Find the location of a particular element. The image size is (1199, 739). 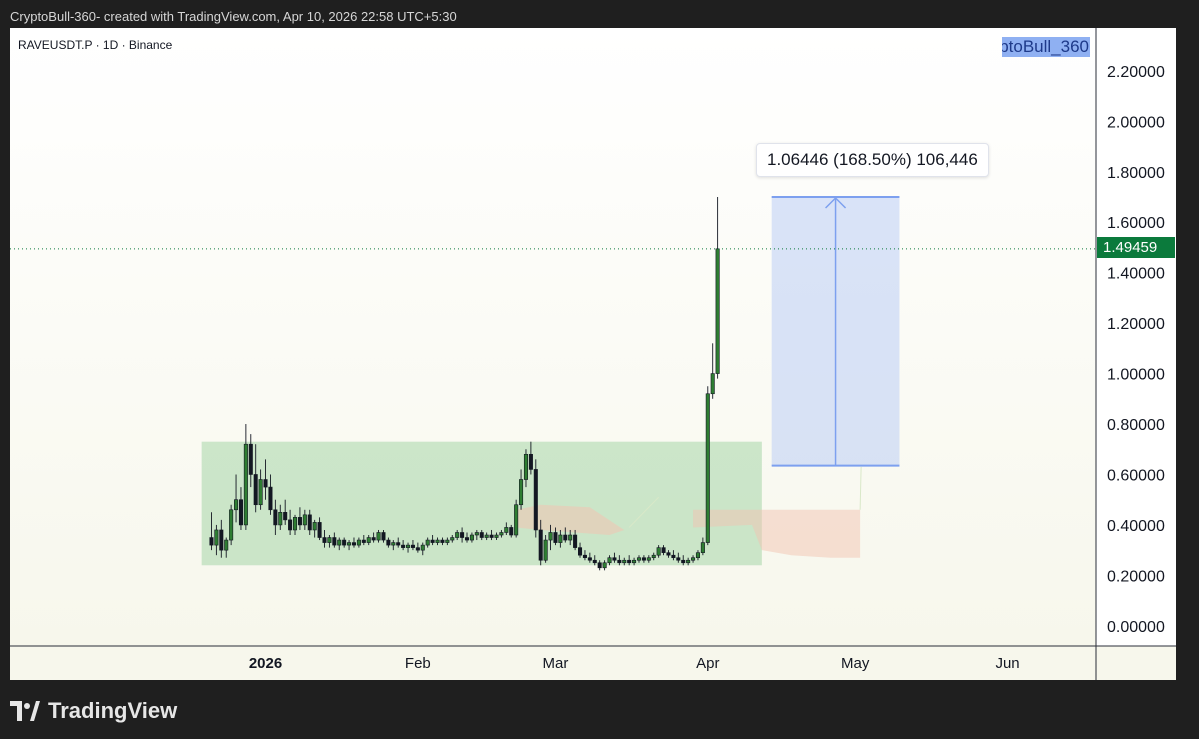

price-tick-label: 0.00000 is located at coordinates (1136, 627).